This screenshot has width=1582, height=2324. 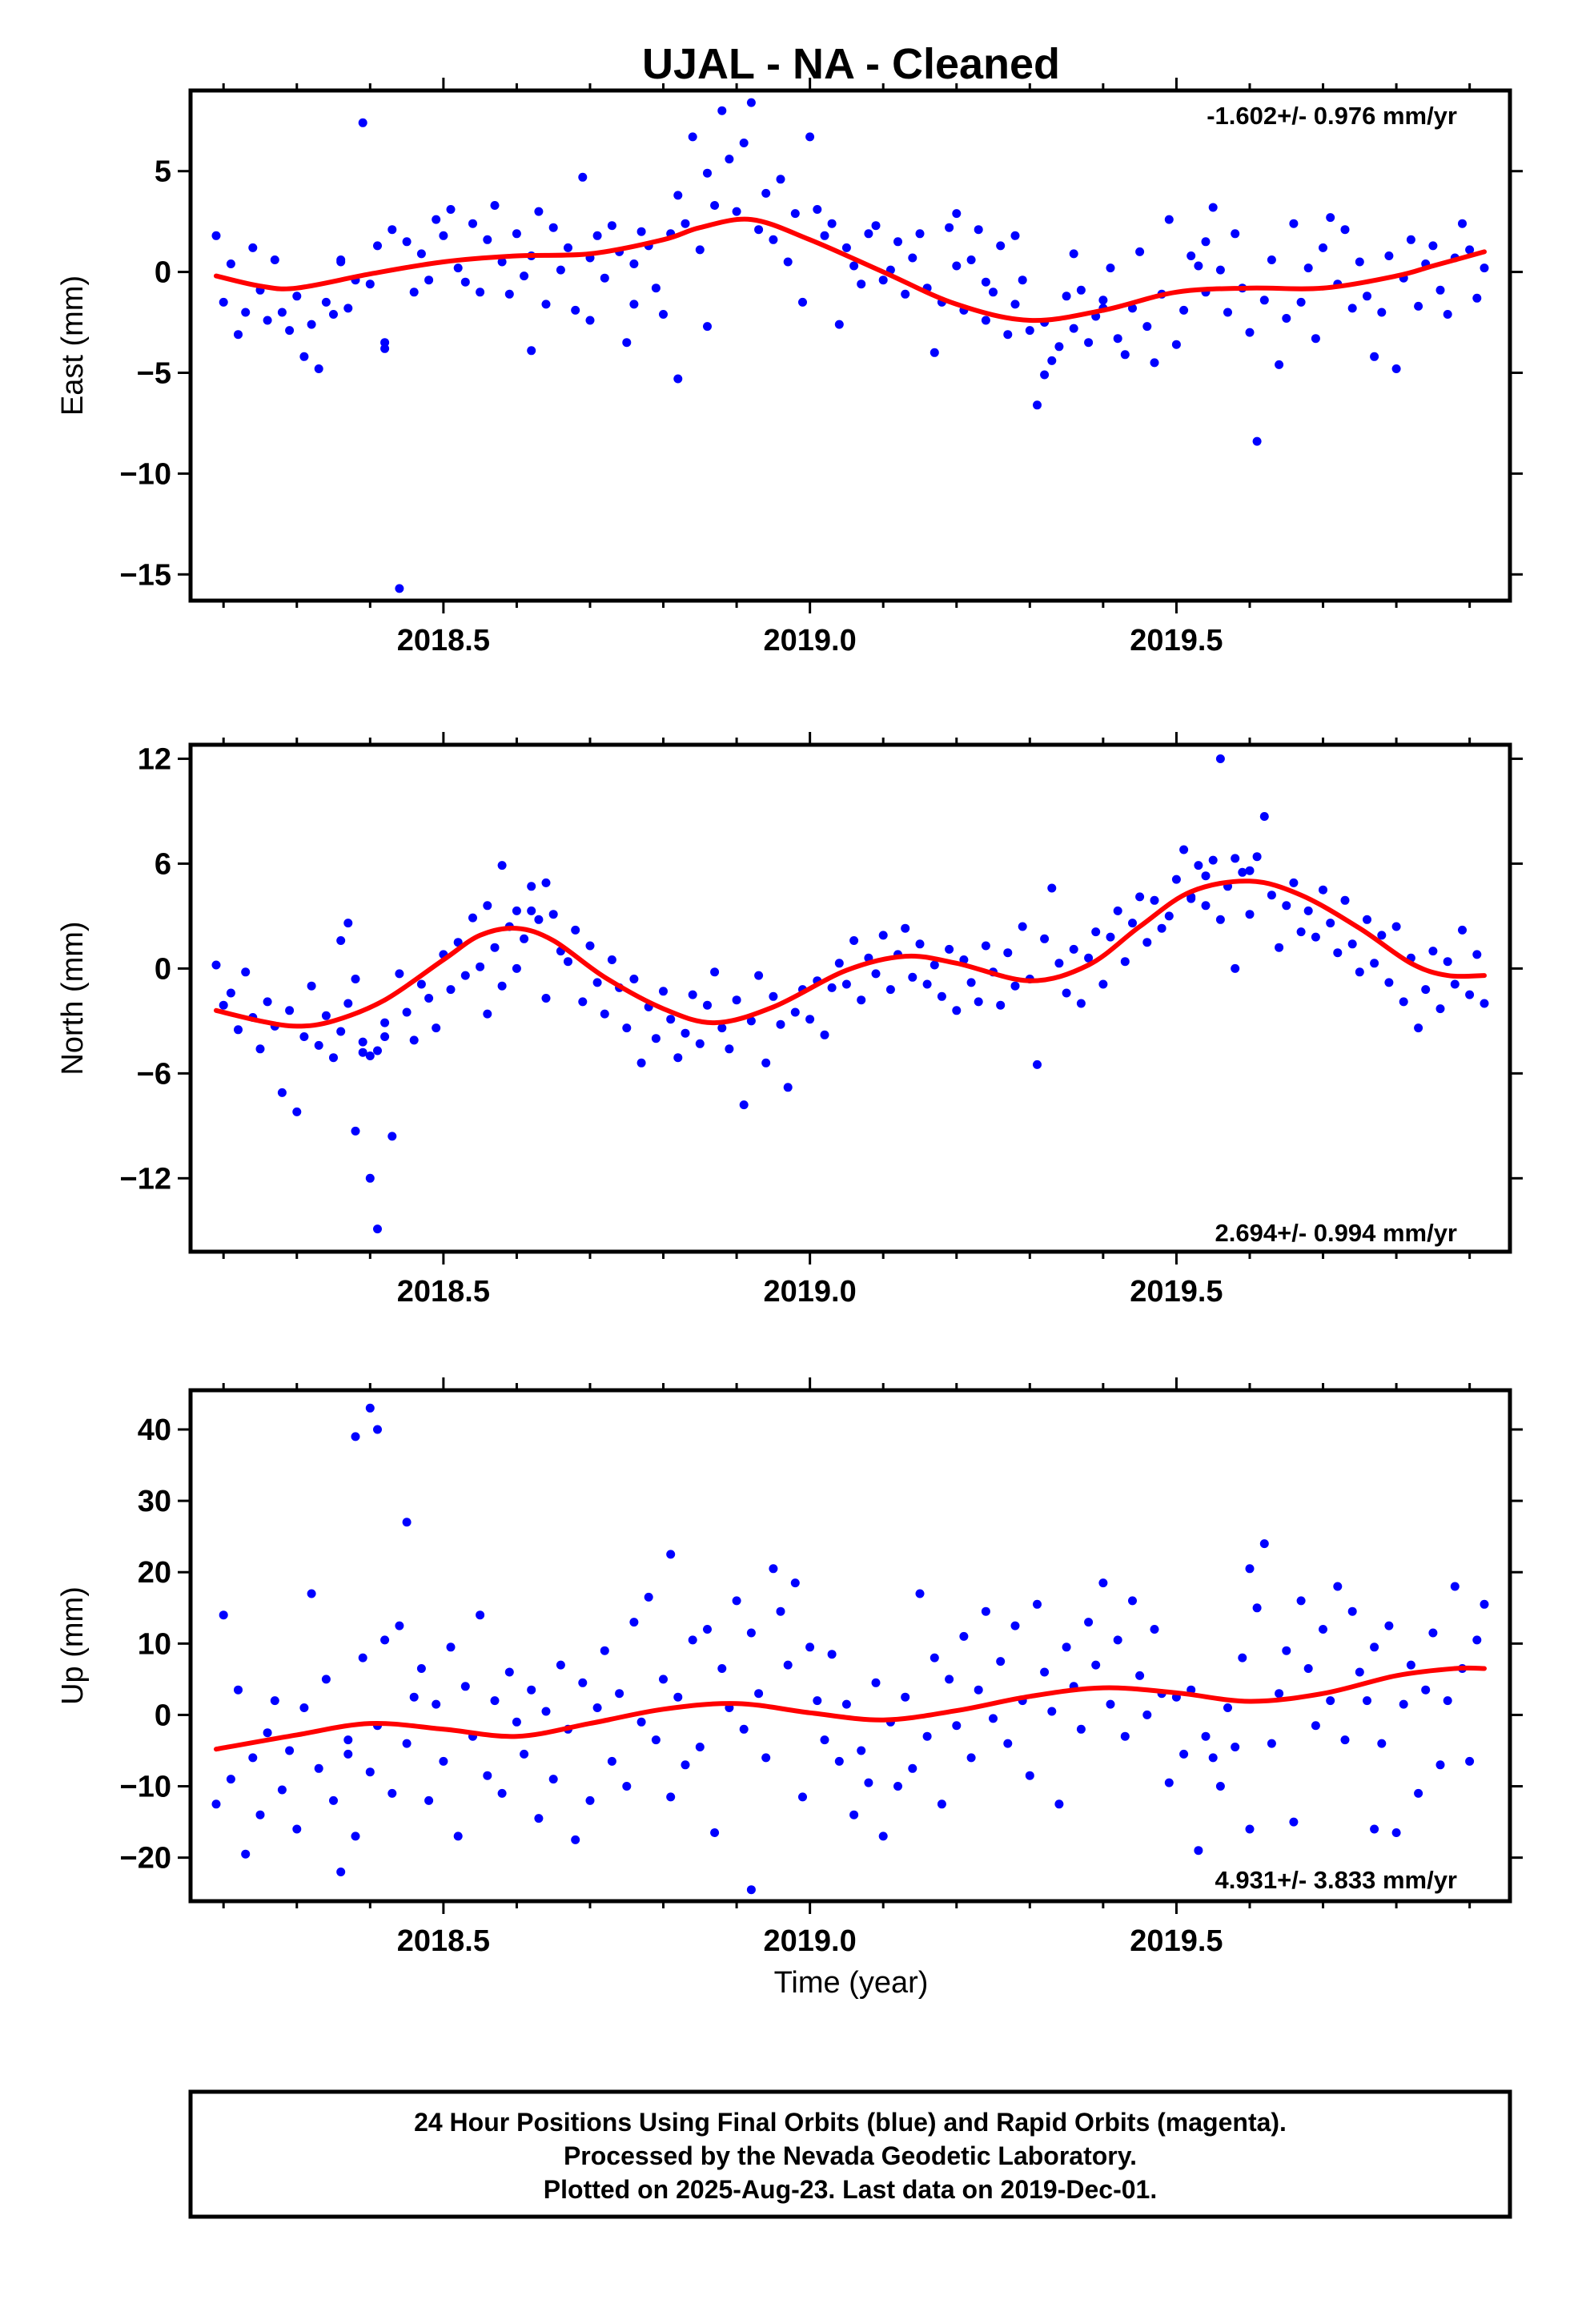 I want to click on fit-curve, so click(x=850, y=1709).